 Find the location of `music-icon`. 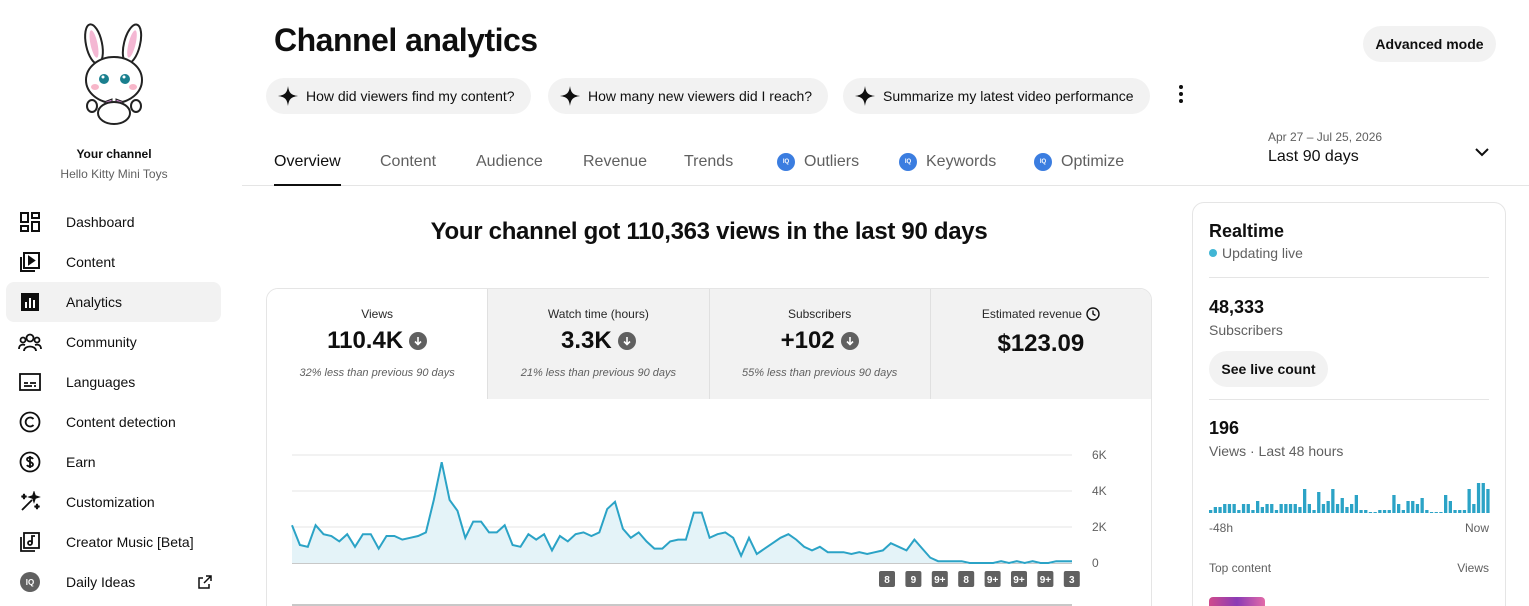

music-icon is located at coordinates (30, 542).